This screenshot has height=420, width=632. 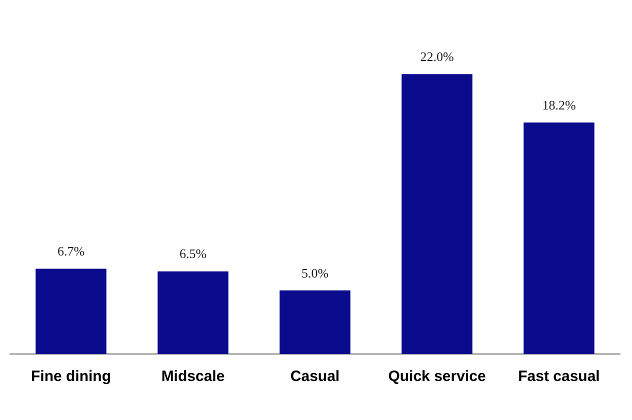 What do you see at coordinates (71, 377) in the screenshot?
I see `x-tick-label: Fine dining` at bounding box center [71, 377].